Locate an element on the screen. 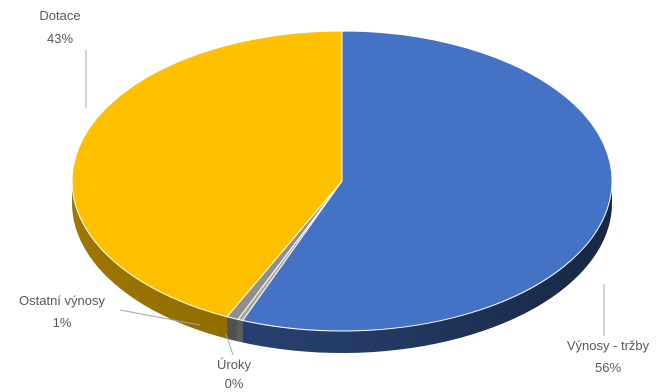 This screenshot has height=392, width=662. label-vynosy-trzby: Výnosy - tržby 56% is located at coordinates (608, 329).